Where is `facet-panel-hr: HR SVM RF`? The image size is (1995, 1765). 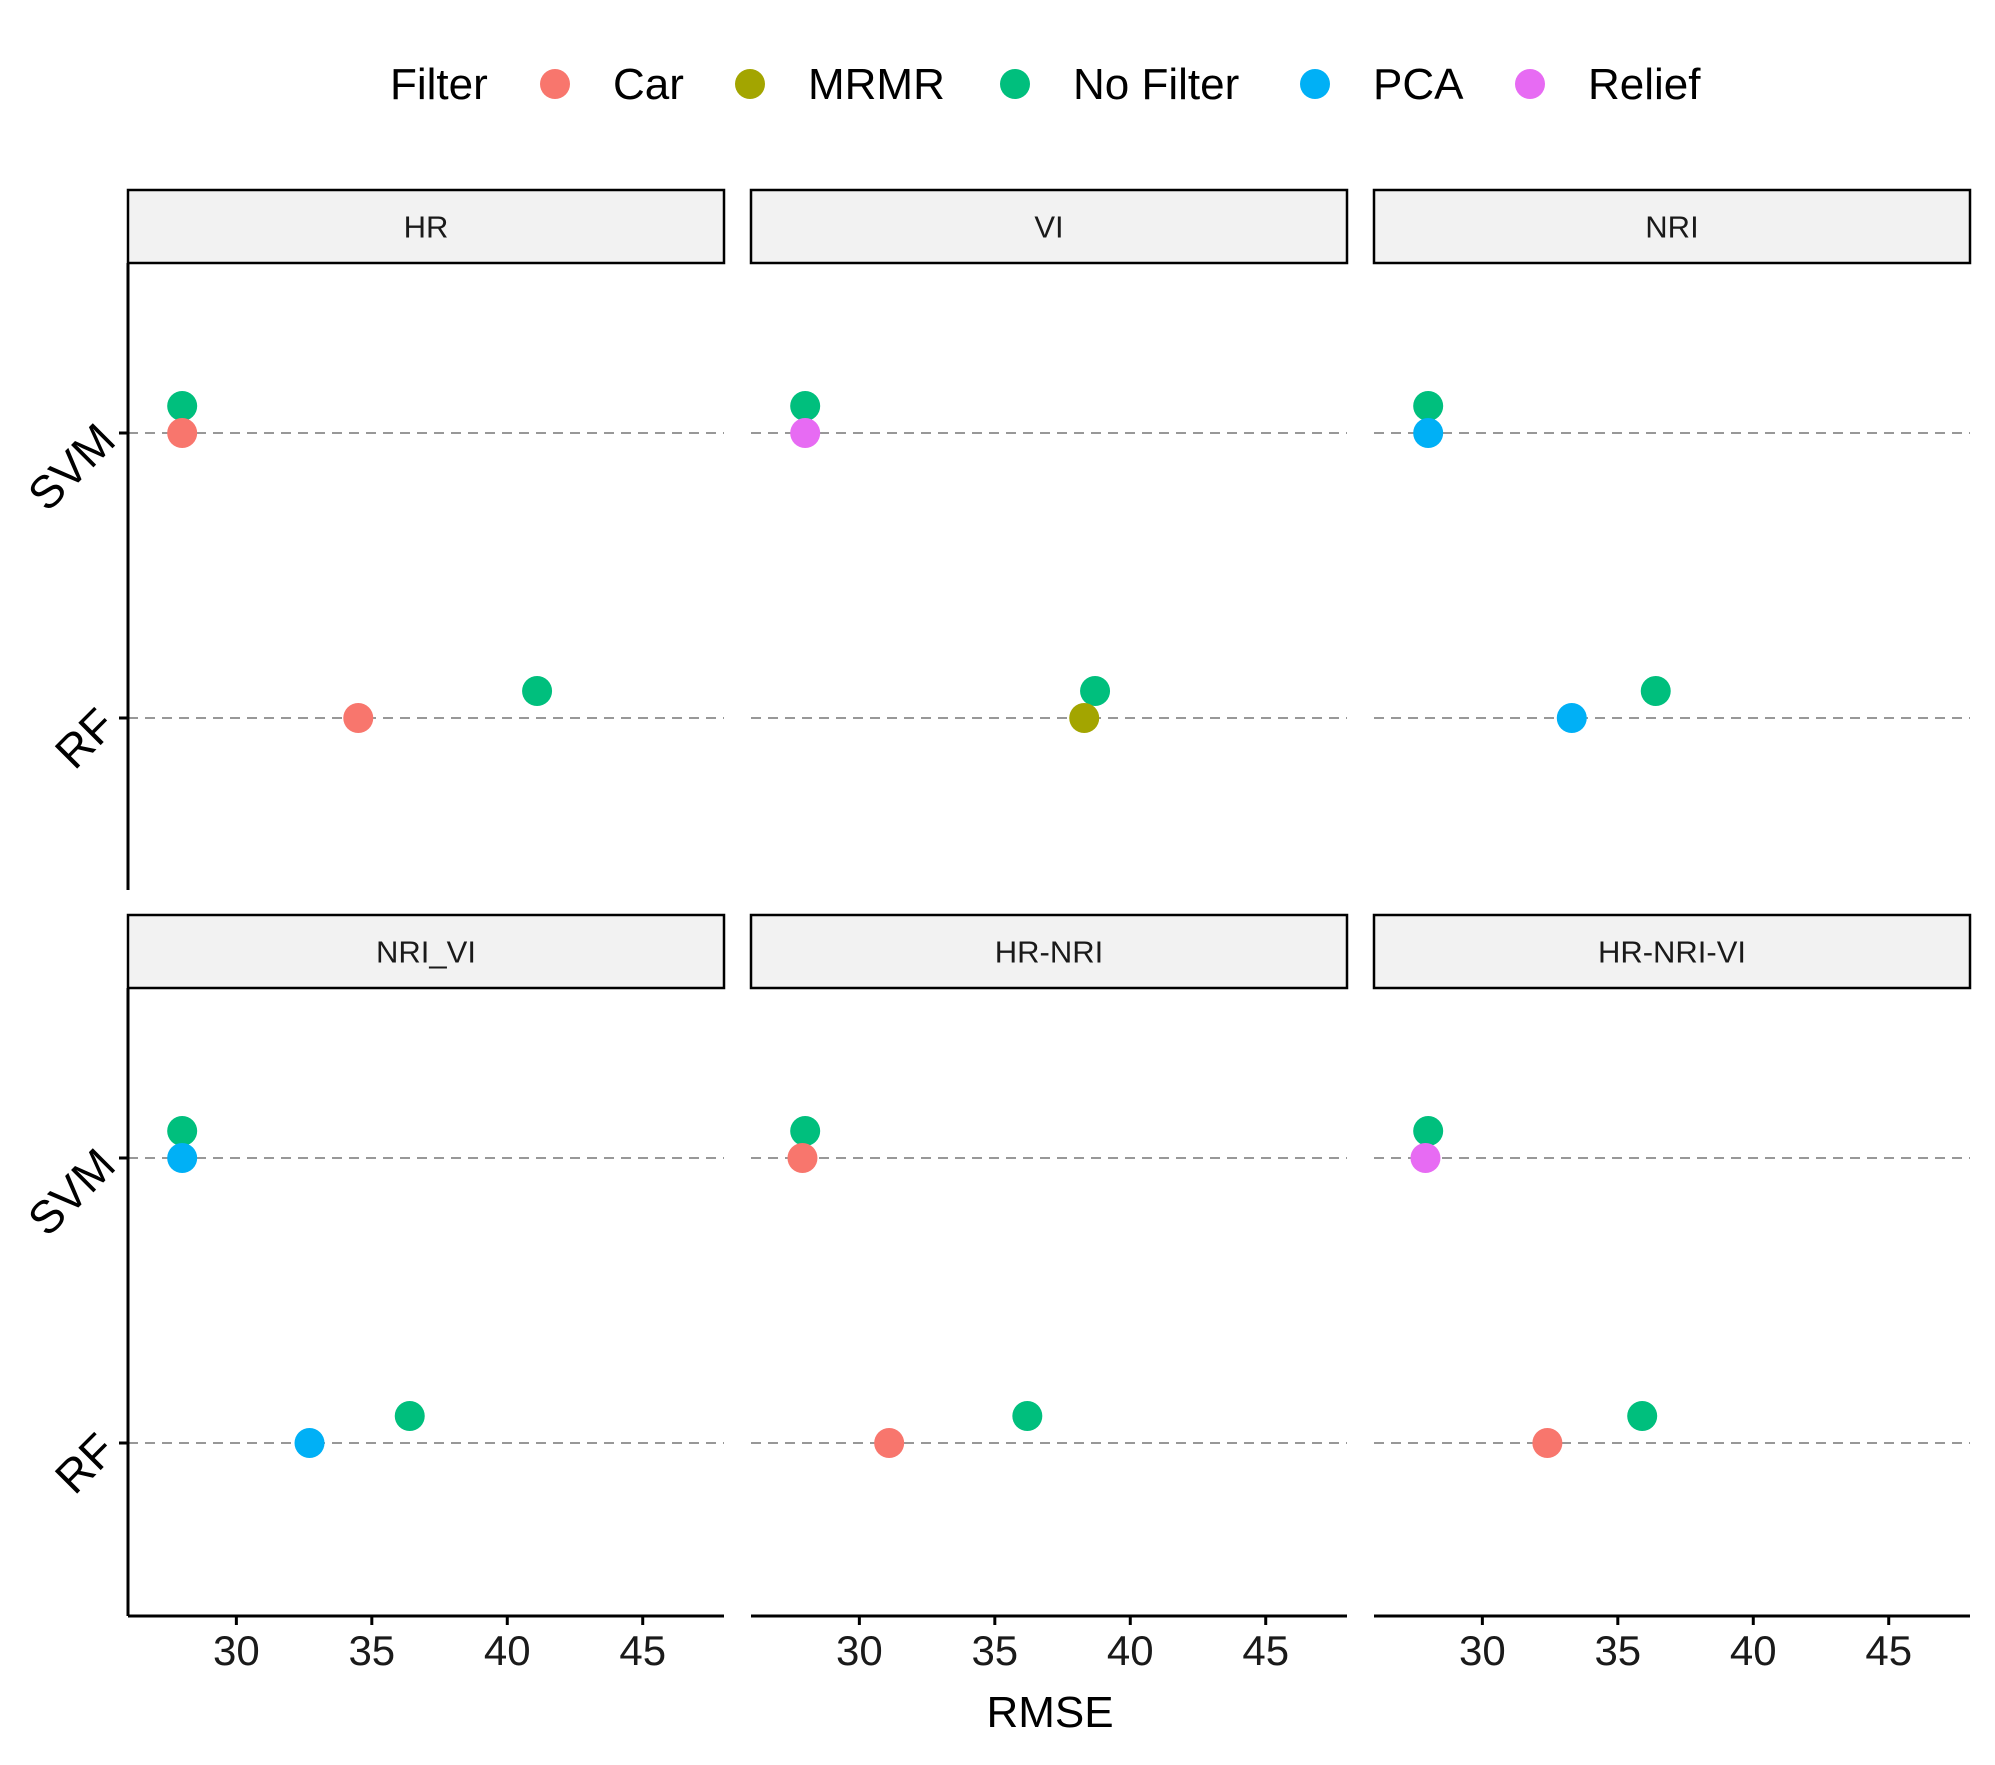 facet-panel-hr: HR SVM RF is located at coordinates (372, 539).